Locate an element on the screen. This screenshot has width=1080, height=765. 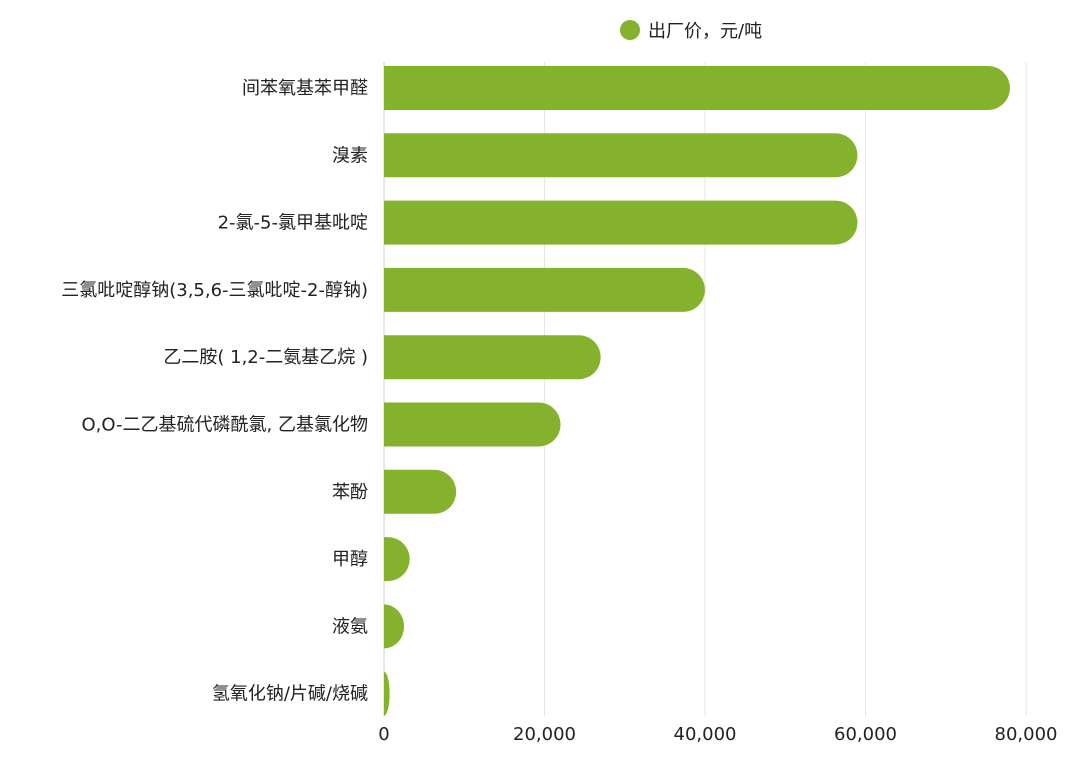
x-tick-label: 40,000 is located at coordinates (705, 734).